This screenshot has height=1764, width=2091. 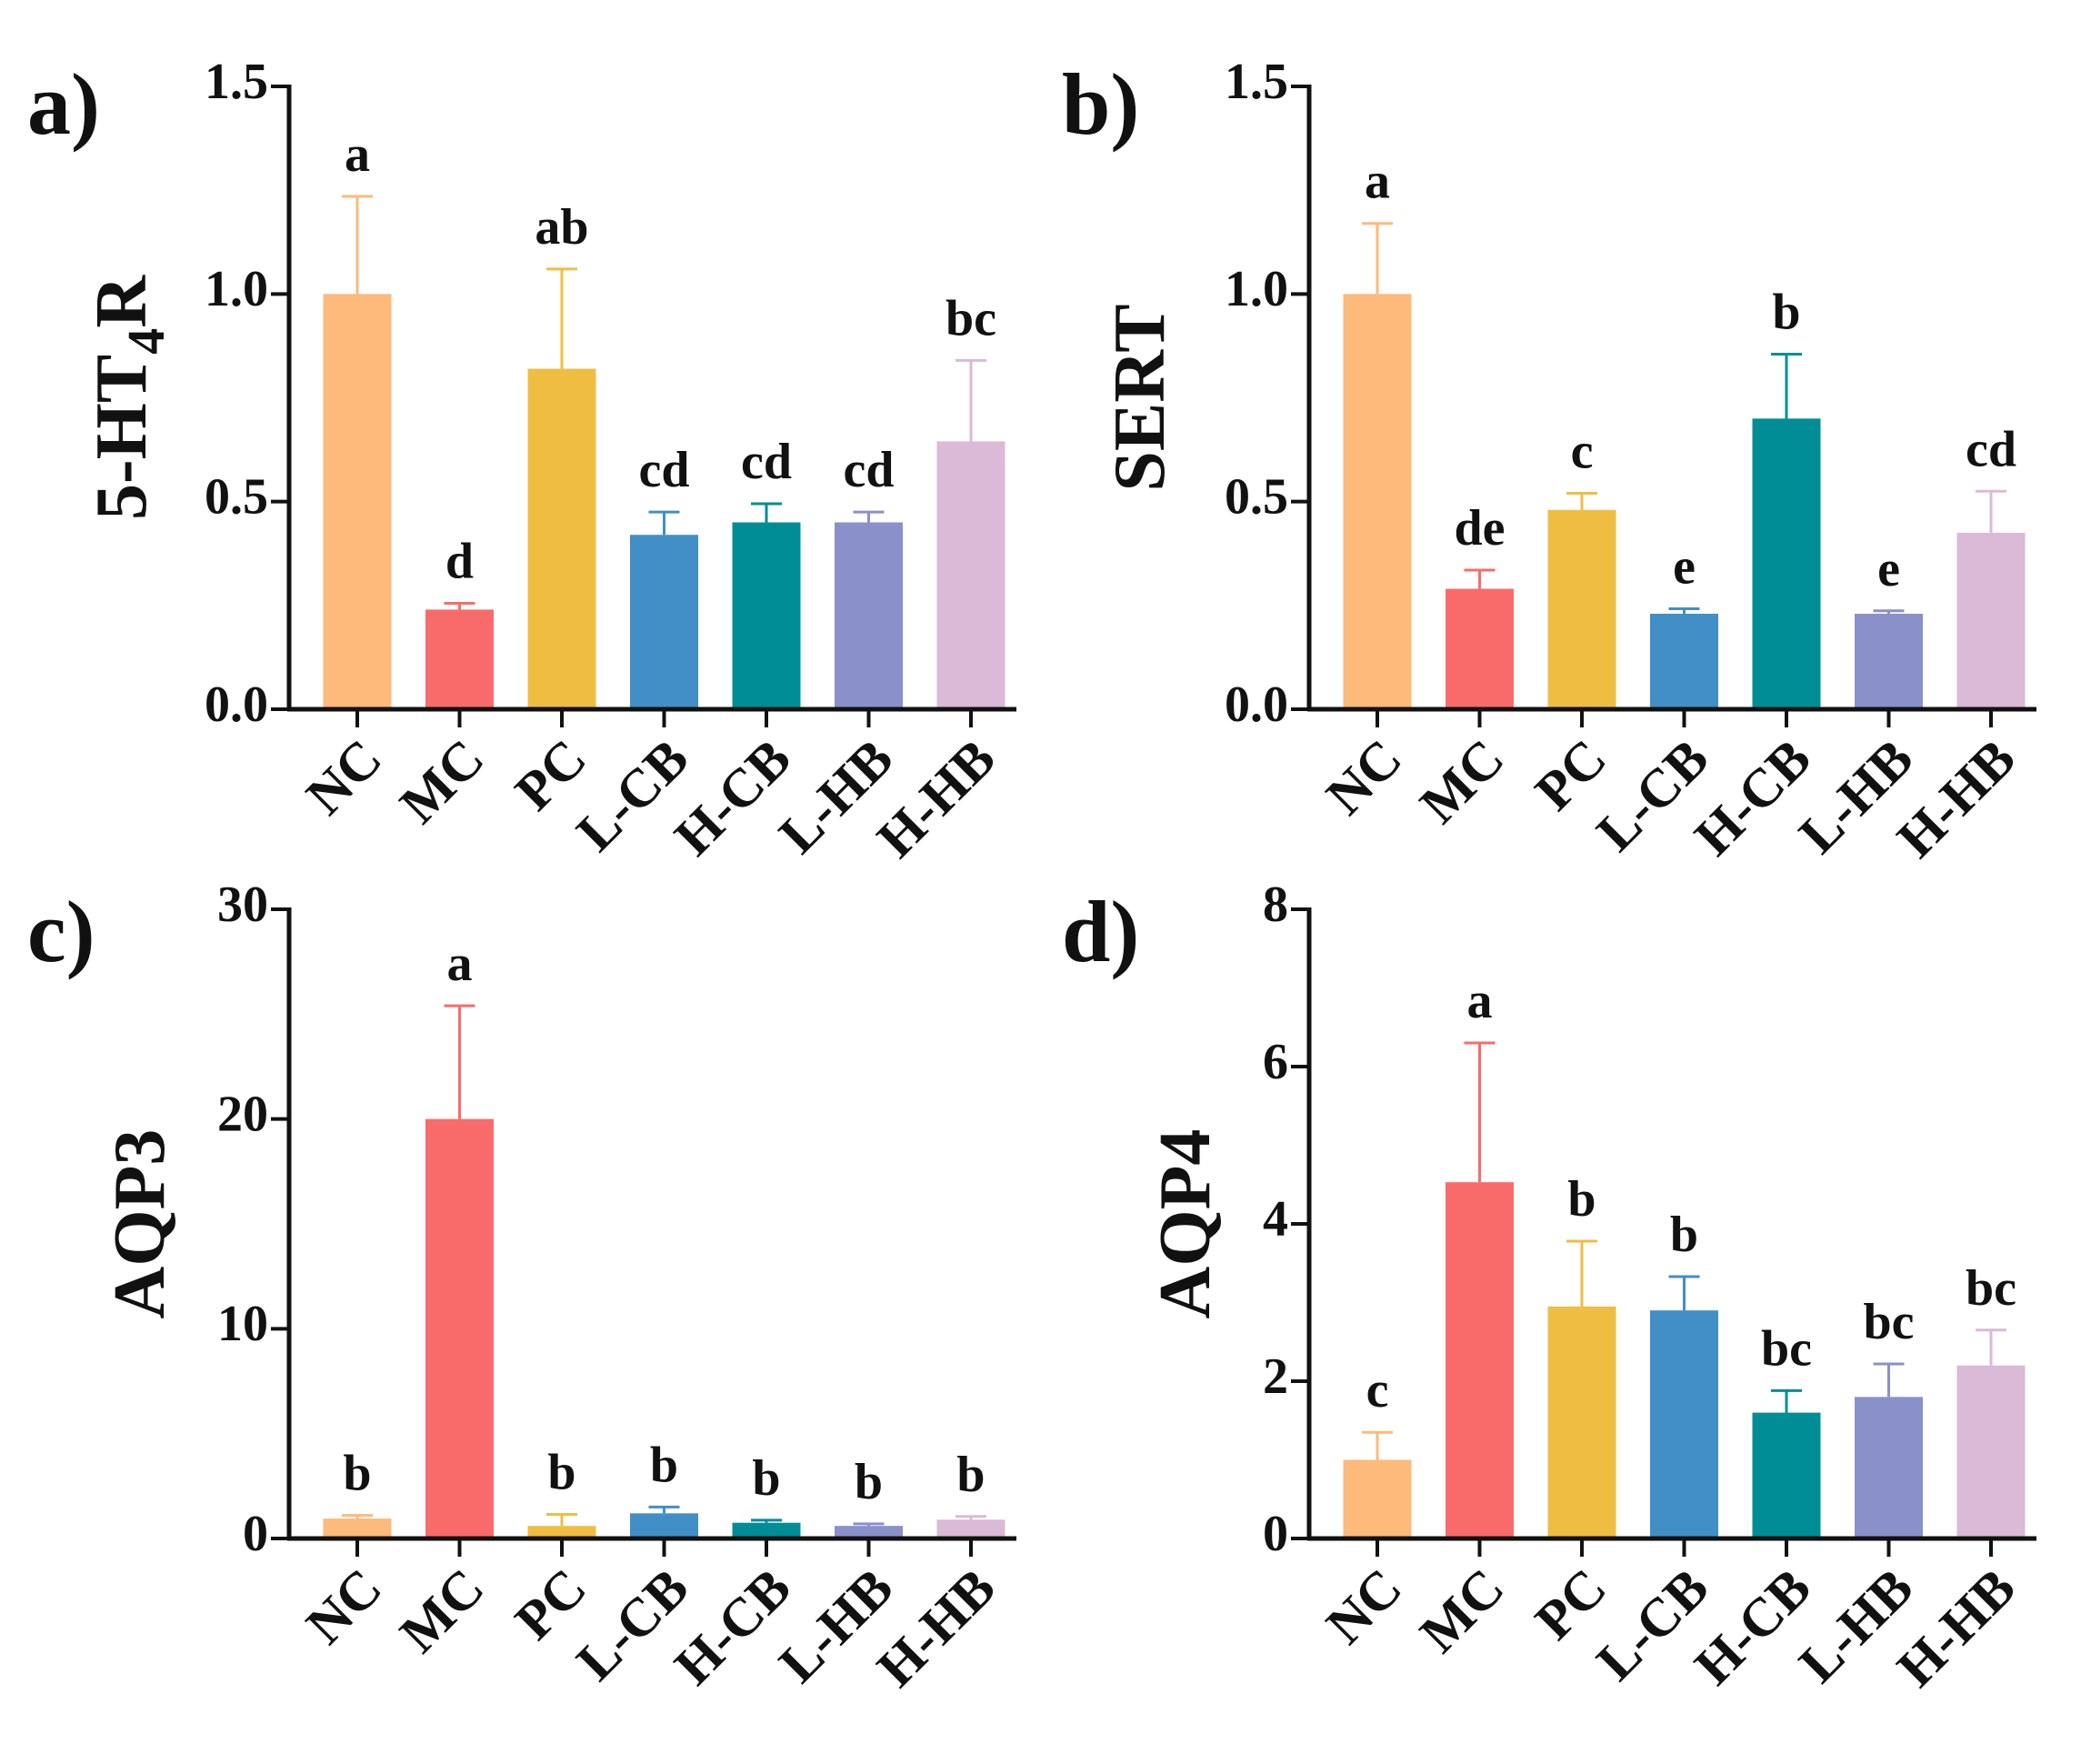 I want to click on panel-label: a), so click(x=63, y=104).